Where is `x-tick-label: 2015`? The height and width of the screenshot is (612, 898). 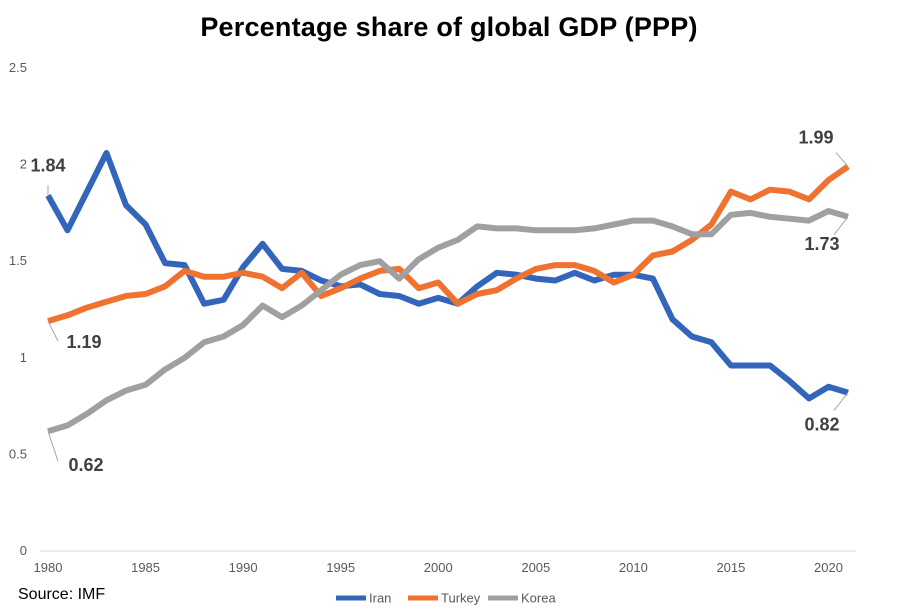
x-tick-label: 2015 is located at coordinates (730, 567).